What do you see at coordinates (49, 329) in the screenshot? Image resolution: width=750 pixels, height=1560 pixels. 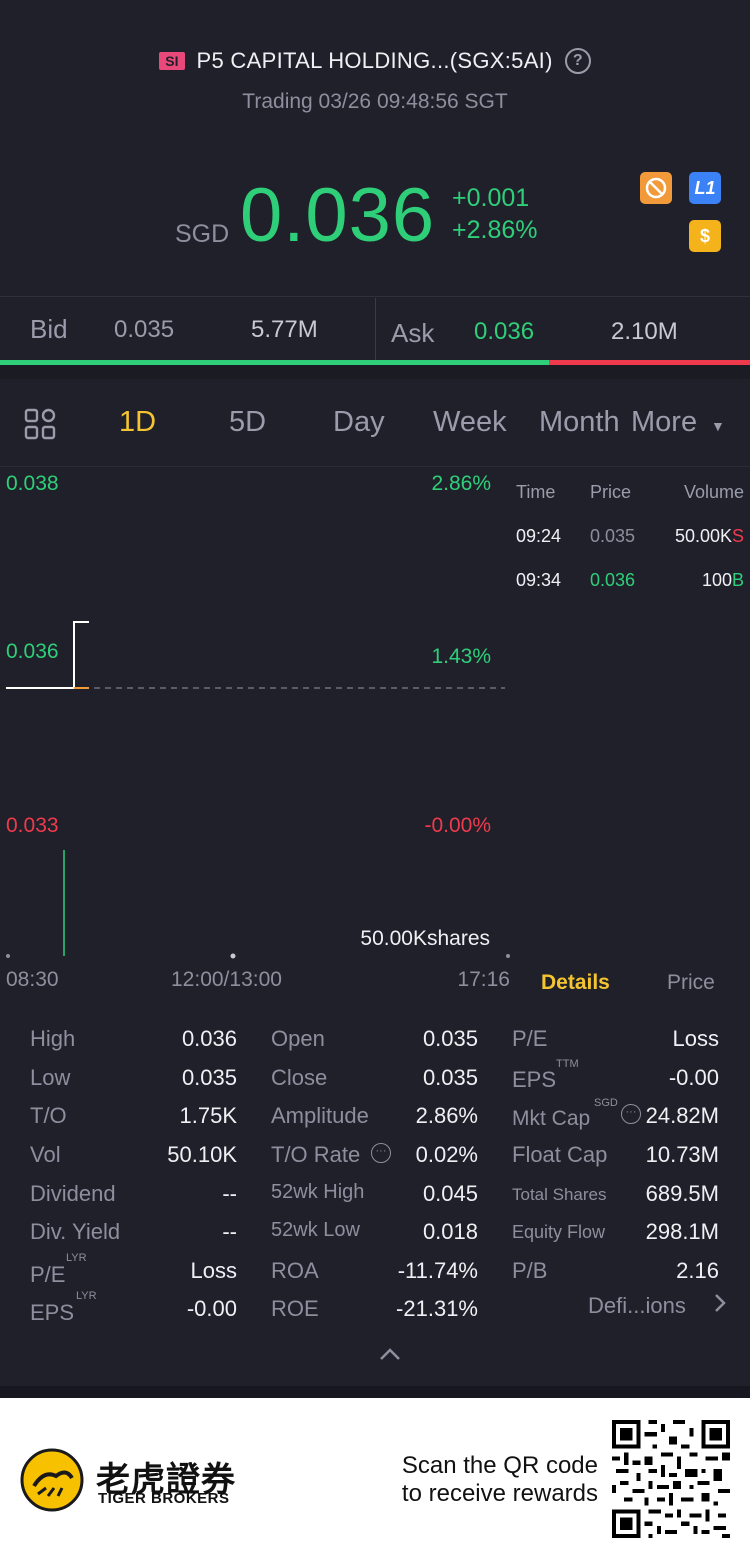 I see `bid-label: Bid` at bounding box center [49, 329].